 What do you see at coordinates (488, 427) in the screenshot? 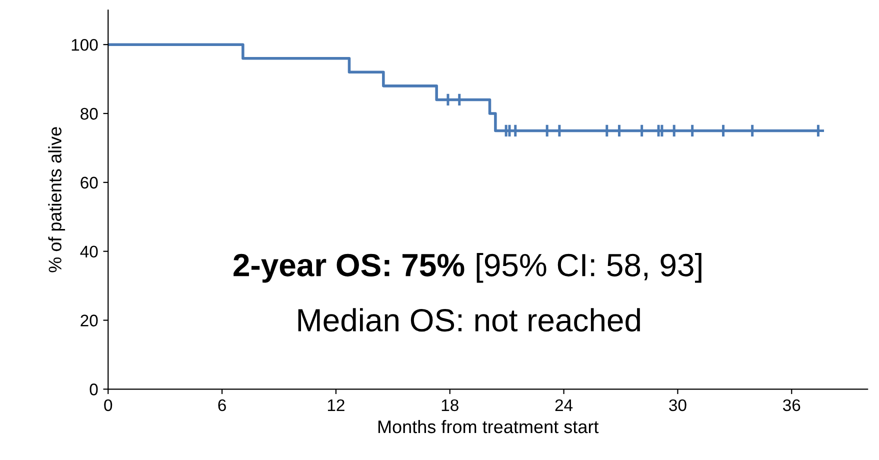
I see `x-axis-title: Months from treatment start` at bounding box center [488, 427].